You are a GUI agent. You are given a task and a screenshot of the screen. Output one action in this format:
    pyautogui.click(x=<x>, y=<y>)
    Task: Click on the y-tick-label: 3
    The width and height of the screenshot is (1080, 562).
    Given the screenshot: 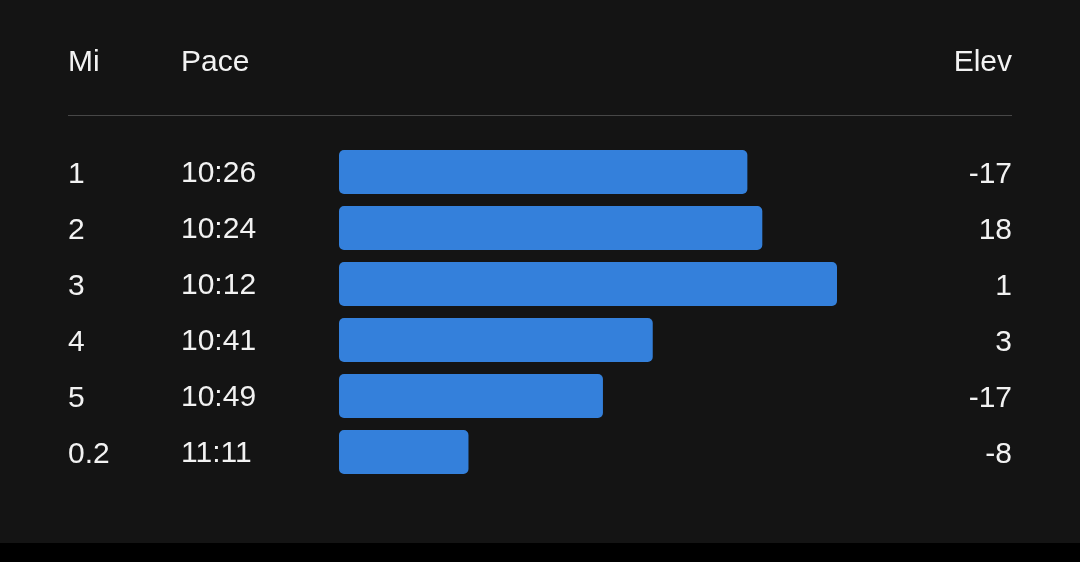 What is the action you would take?
    pyautogui.click(x=76, y=284)
    